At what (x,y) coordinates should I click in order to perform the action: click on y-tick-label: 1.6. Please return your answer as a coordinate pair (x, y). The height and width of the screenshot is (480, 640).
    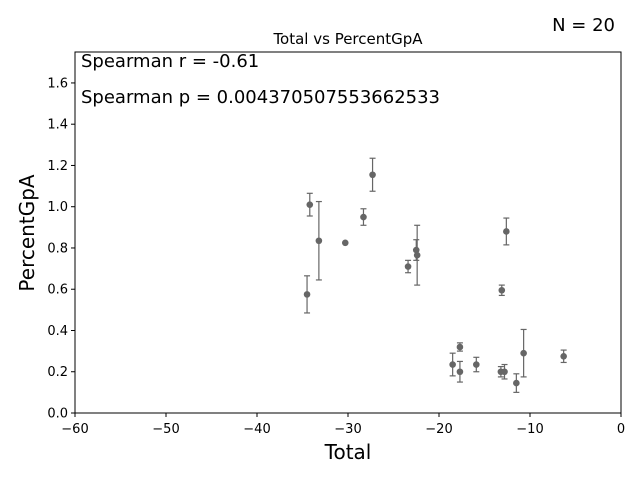
    Looking at the image, I should click on (57, 83).